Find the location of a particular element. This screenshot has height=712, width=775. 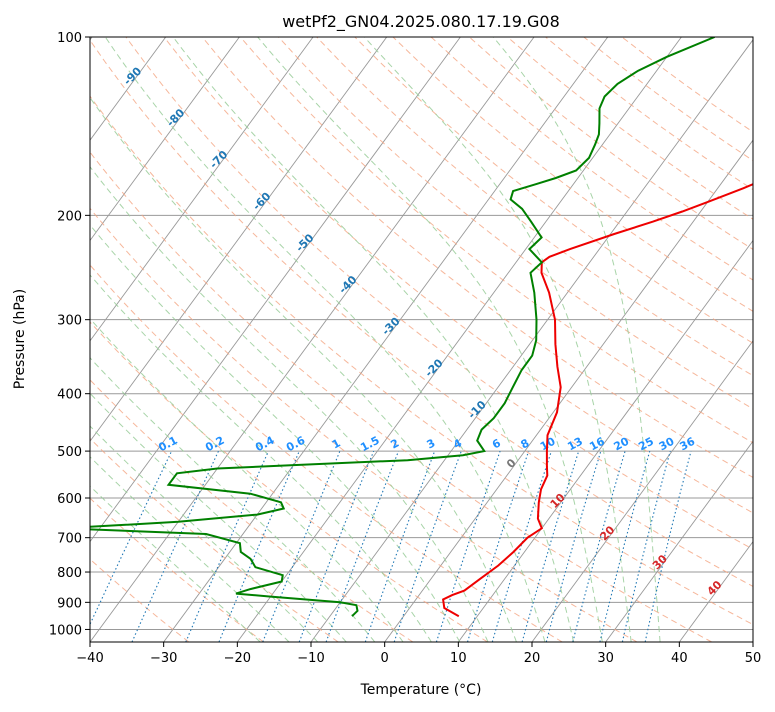

mixing-ratio-label: 3 is located at coordinates (431, 443).